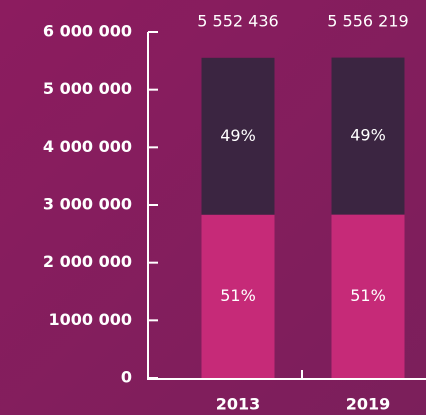  Describe the element at coordinates (87, 88) in the screenshot. I see `y-tick-label: 5 000 000` at that location.